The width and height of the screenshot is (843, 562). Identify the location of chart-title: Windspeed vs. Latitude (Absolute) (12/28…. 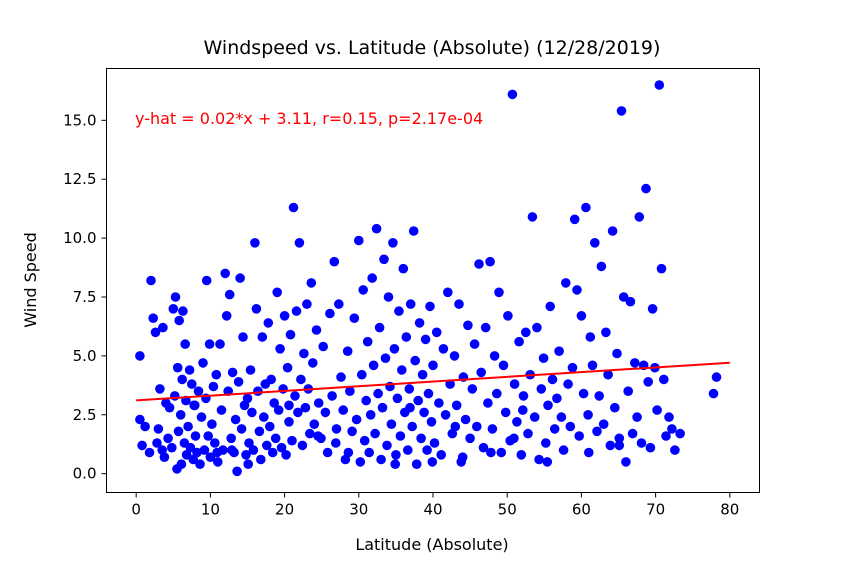
(432, 48).